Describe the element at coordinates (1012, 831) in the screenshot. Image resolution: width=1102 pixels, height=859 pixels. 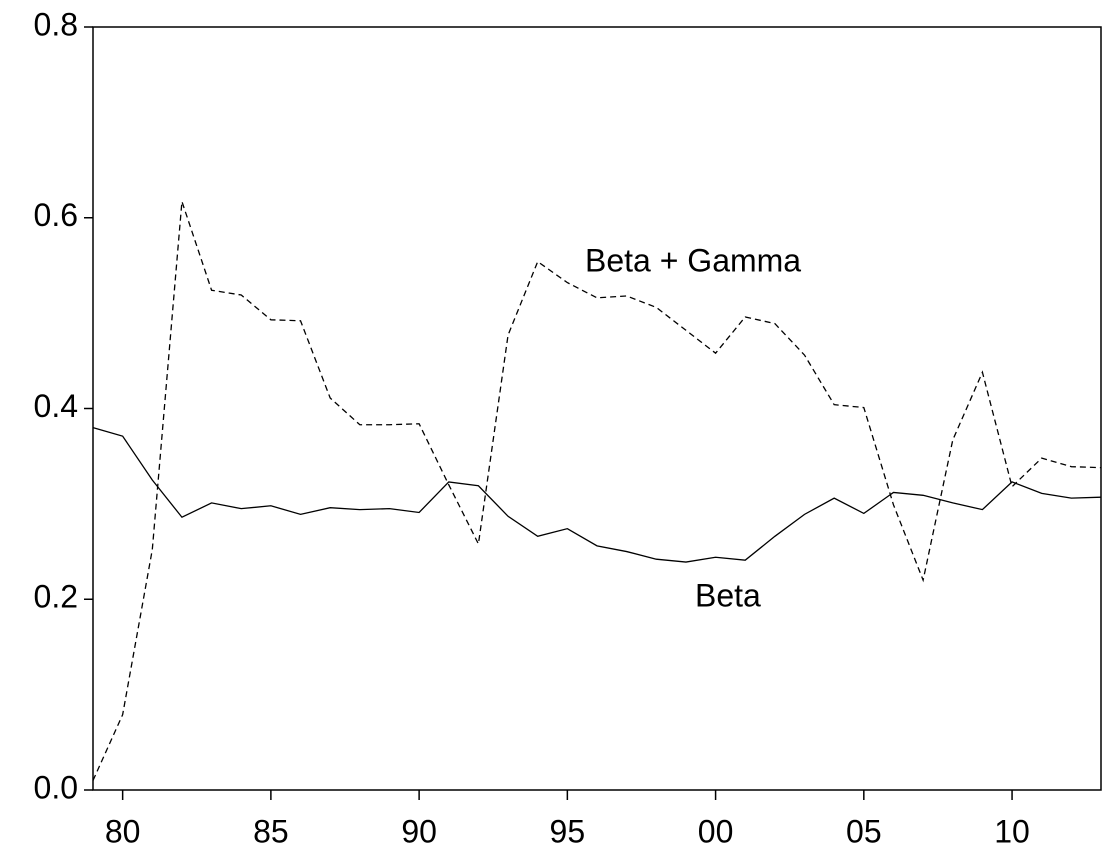
I see `x-tick-label: 10` at that location.